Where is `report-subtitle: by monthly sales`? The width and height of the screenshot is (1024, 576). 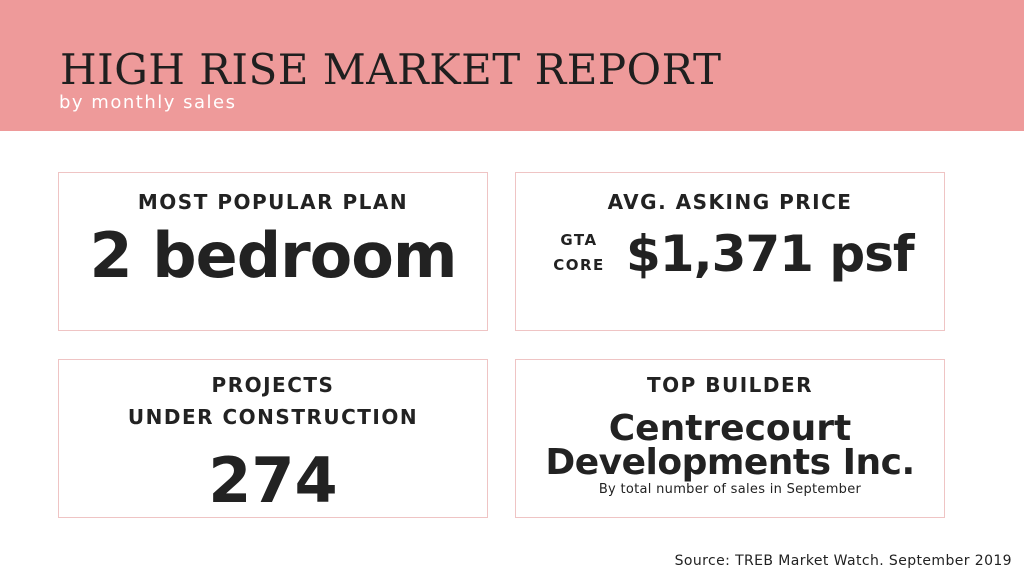 report-subtitle: by monthly sales is located at coordinates (148, 102).